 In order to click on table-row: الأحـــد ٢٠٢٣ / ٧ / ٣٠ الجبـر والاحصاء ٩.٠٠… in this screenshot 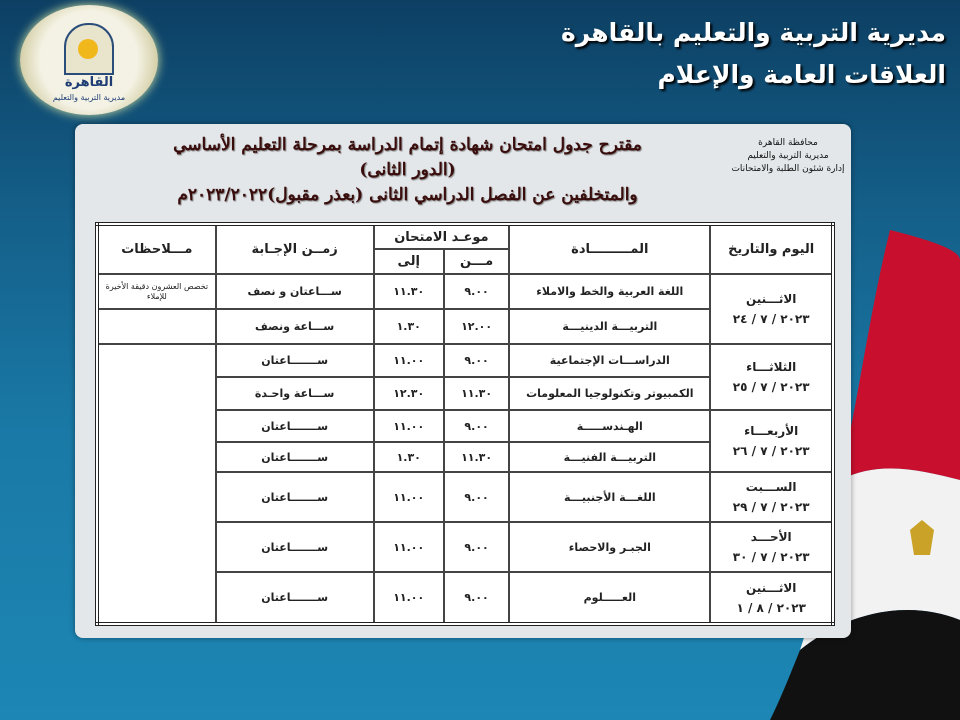, I will do `click(465, 547)`.